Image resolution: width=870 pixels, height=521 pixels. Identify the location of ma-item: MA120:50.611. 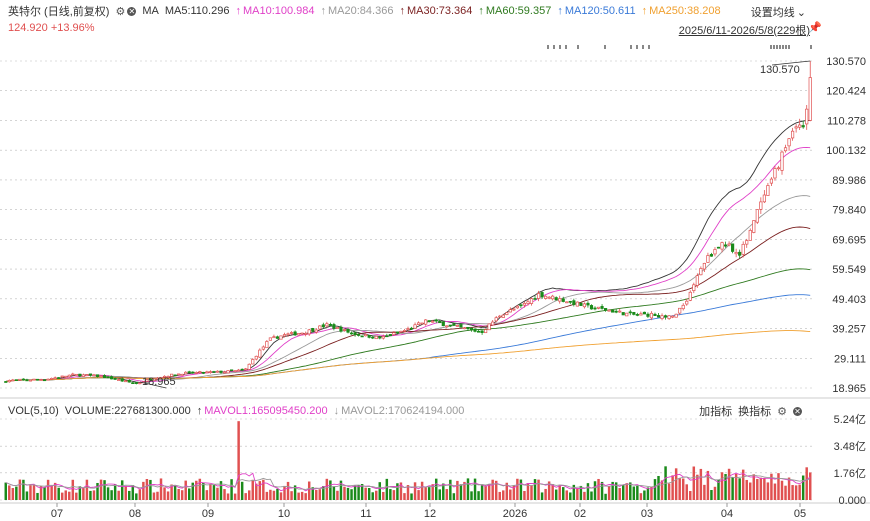
(600, 11).